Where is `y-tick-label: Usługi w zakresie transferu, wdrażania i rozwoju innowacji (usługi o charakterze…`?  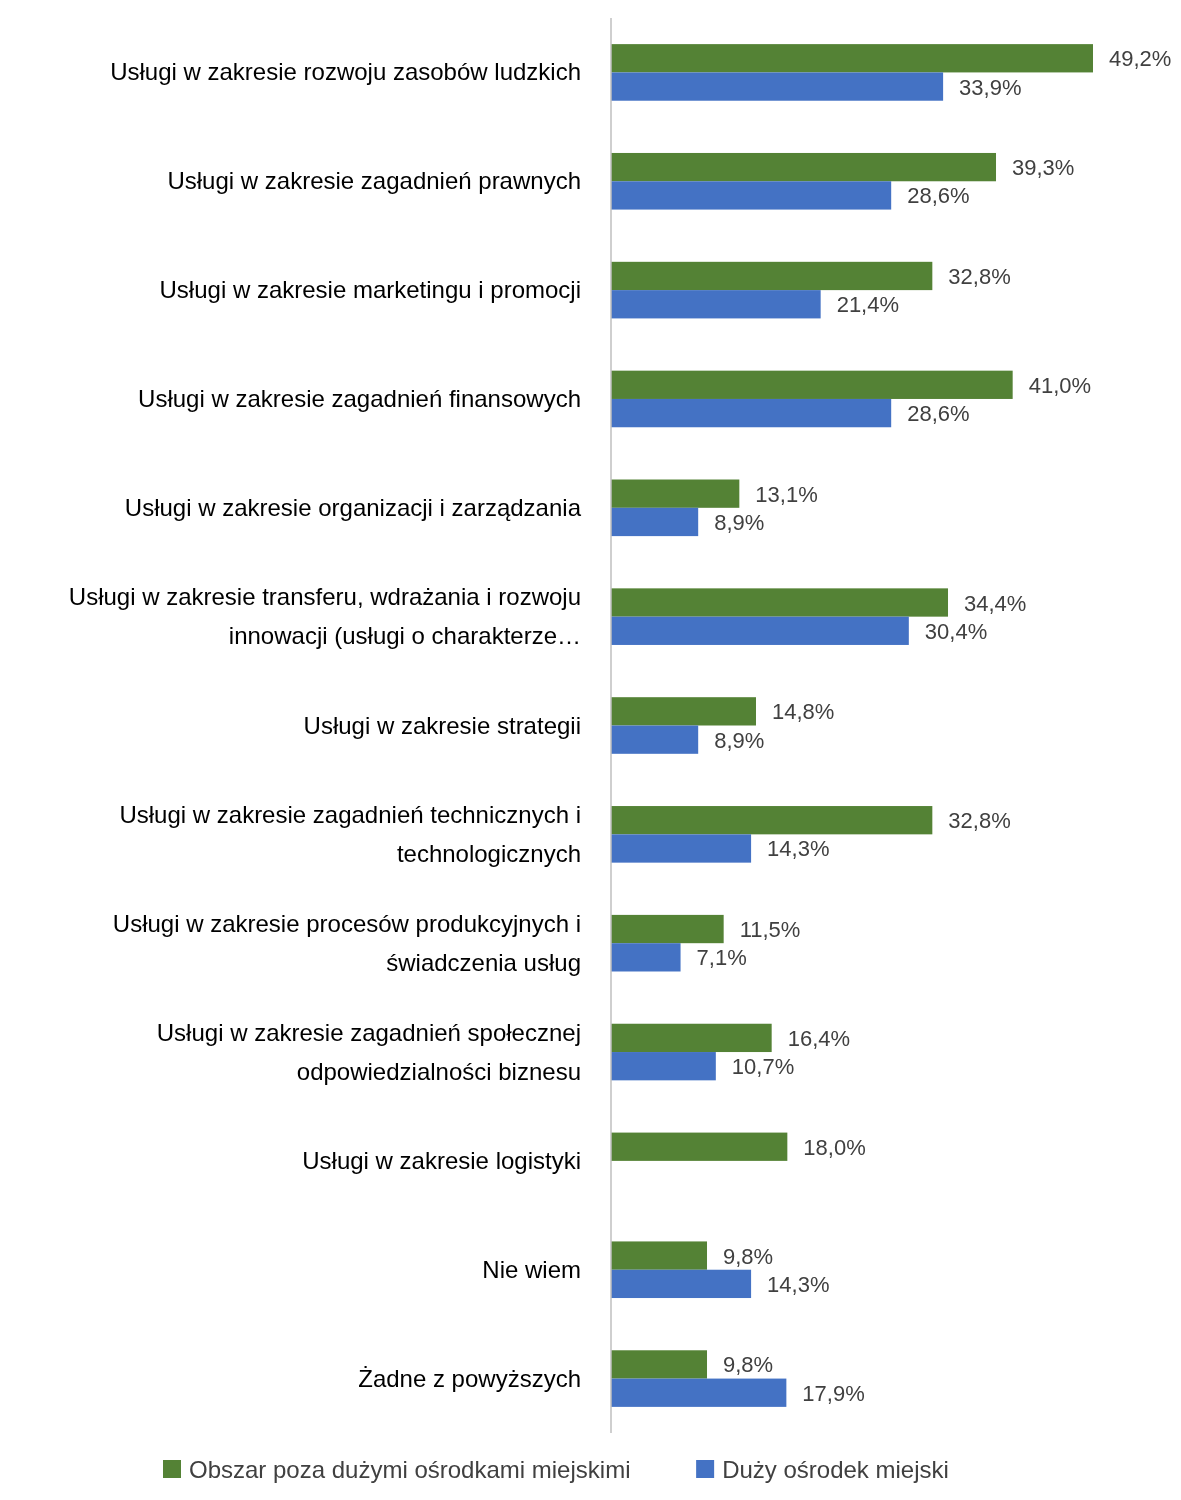 y-tick-label: Usługi w zakresie transferu, wdrażania i rozwoju innowacji (usługi o charakterze… is located at coordinates (324, 616).